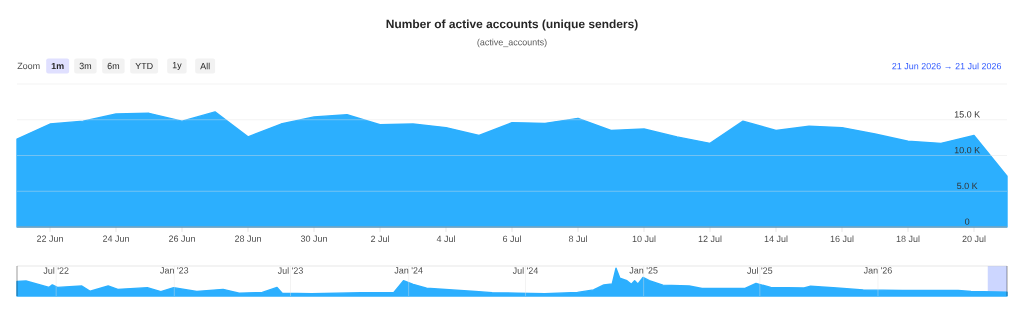  Describe the element at coordinates (57, 66) in the screenshot. I see `text: 1m` at that location.